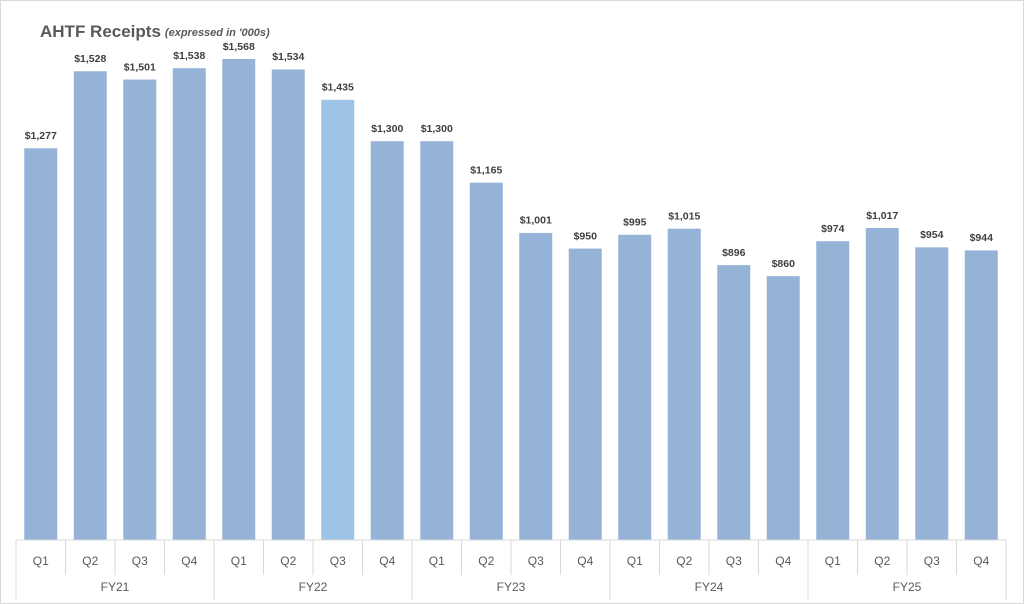  Describe the element at coordinates (189, 56) in the screenshot. I see `value-label: $1,538` at that location.